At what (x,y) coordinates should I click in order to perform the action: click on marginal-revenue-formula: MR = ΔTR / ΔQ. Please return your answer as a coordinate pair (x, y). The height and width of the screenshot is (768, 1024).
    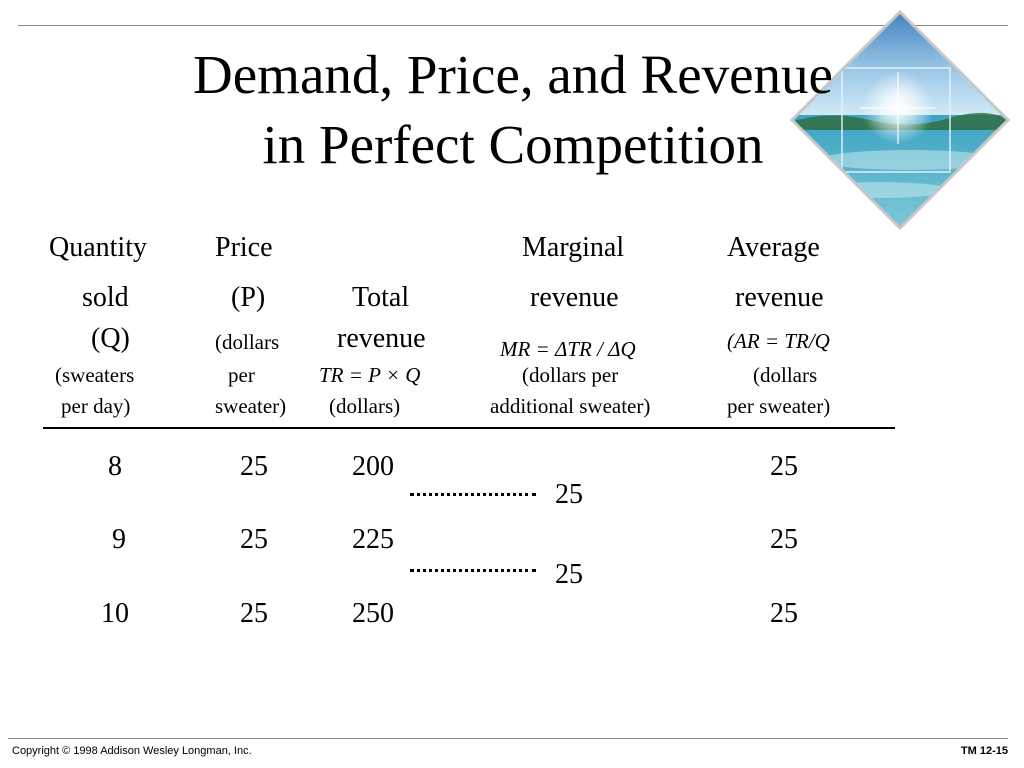
    Looking at the image, I should click on (568, 349).